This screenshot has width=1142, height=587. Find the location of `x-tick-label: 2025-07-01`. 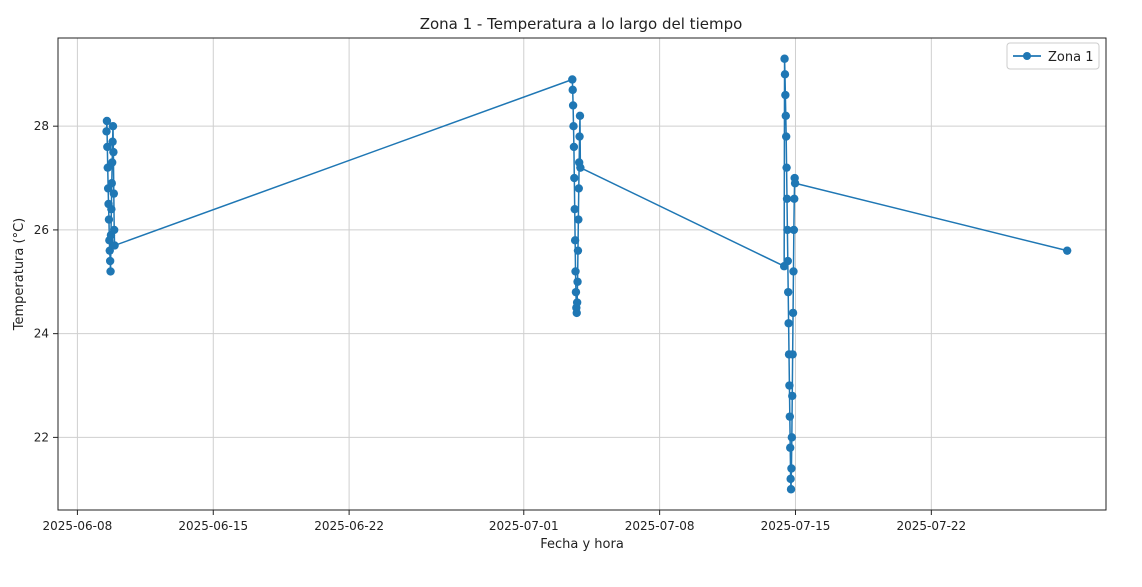

x-tick-label: 2025-07-01 is located at coordinates (524, 526).